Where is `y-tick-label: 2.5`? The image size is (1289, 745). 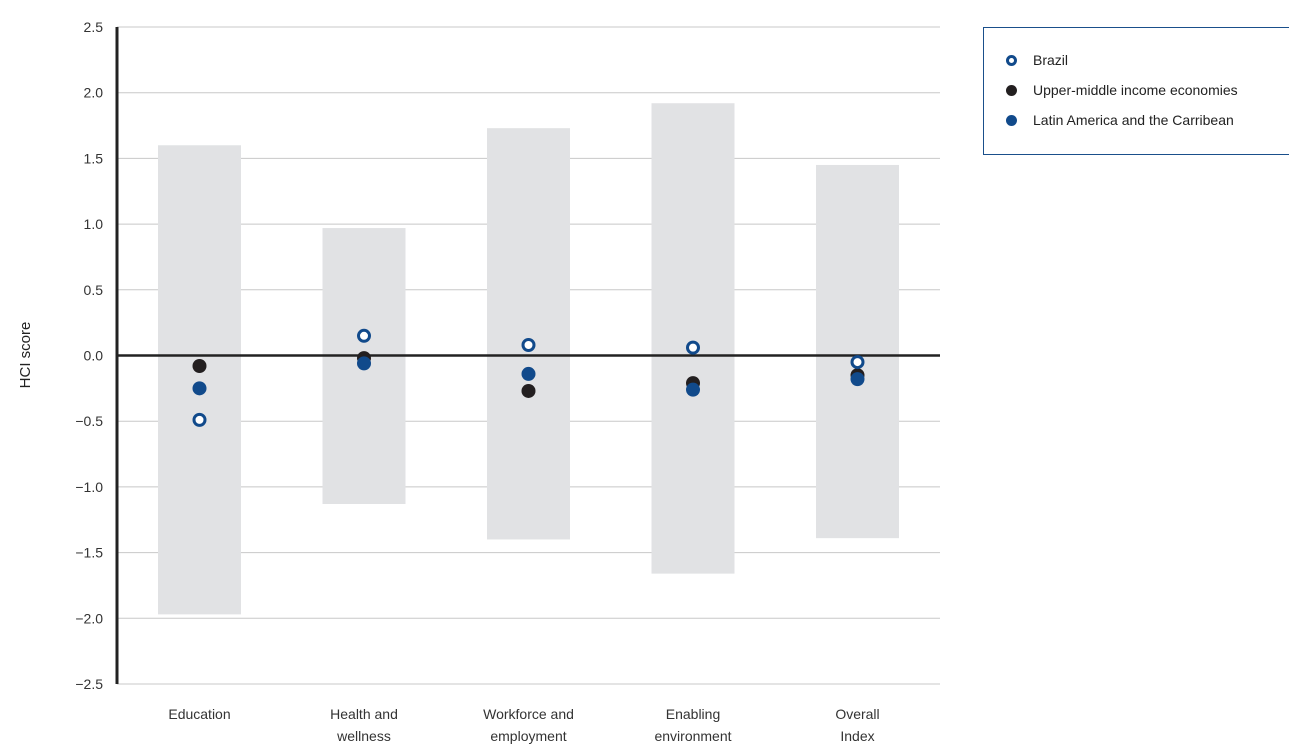
y-tick-label: 2.5 is located at coordinates (94, 27).